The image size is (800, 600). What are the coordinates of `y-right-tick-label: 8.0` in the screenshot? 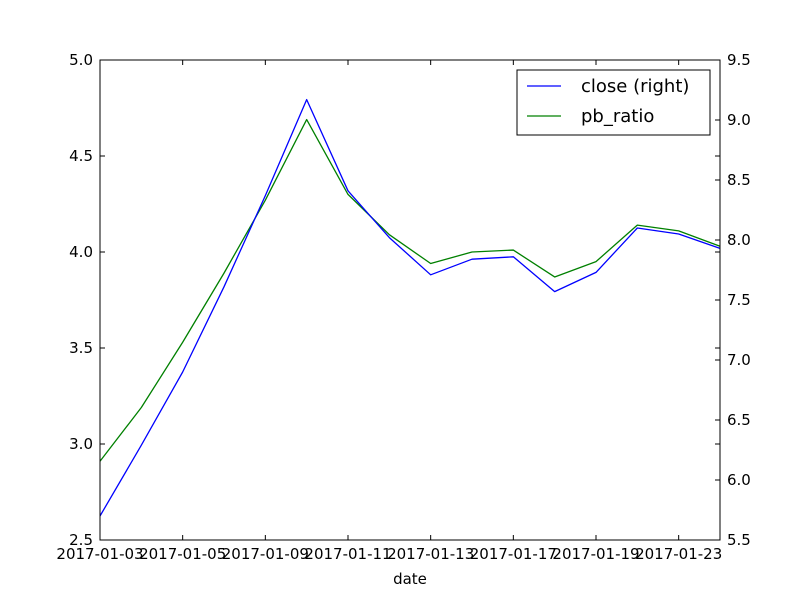 It's located at (739, 240).